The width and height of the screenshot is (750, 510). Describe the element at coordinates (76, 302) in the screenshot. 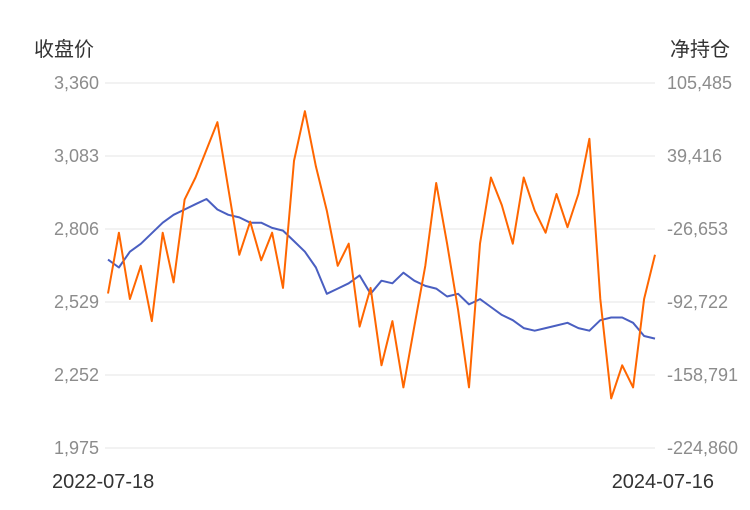

I see `left-tick-label: 2,529` at that location.